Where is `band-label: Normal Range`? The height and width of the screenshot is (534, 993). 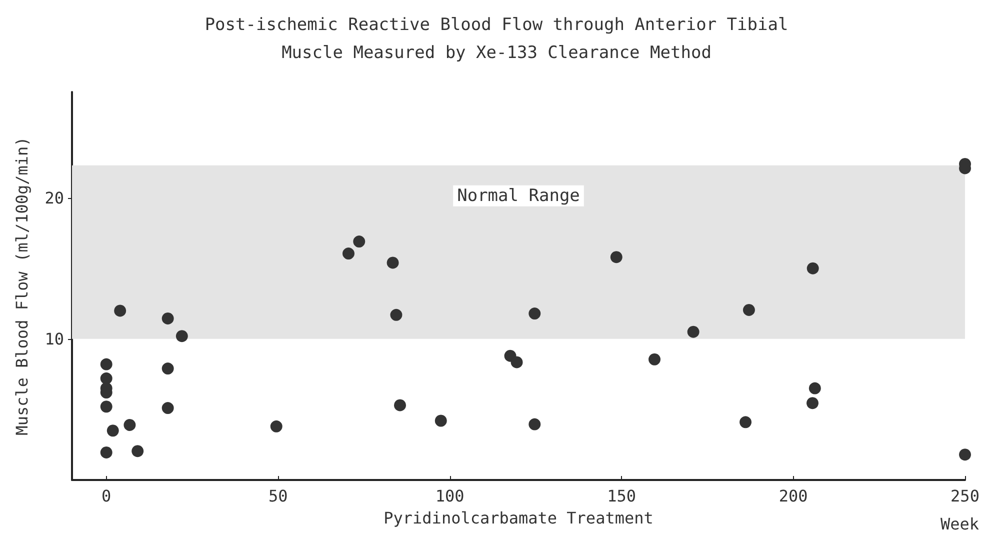 band-label: Normal Range is located at coordinates (518, 196).